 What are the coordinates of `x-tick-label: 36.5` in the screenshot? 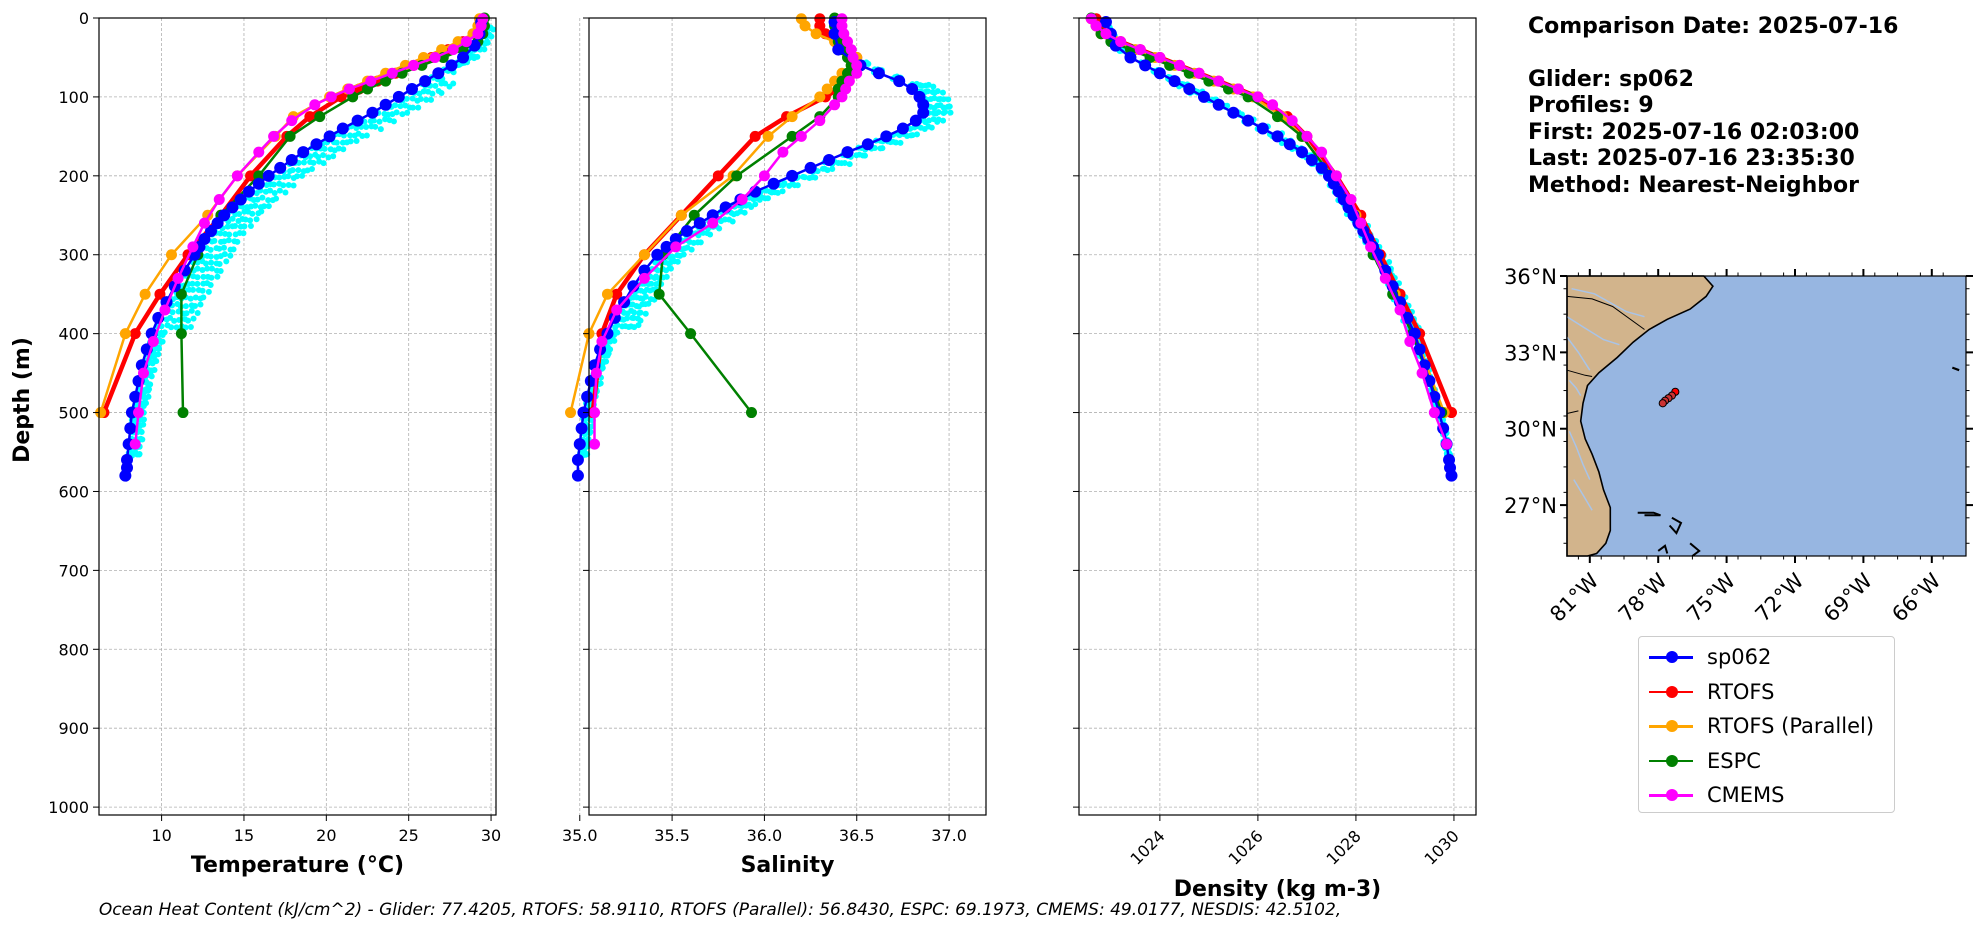 It's located at (857, 835).